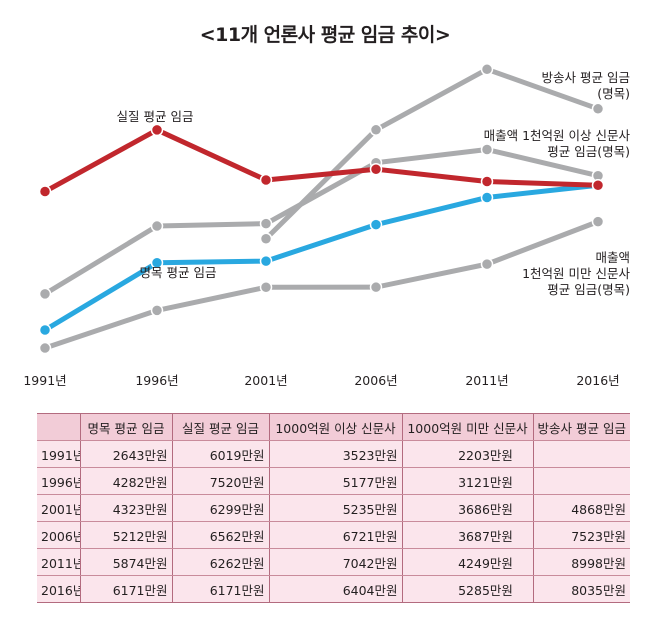  Describe the element at coordinates (612, 257) in the screenshot. I see `series-label-3: 매출액` at that location.